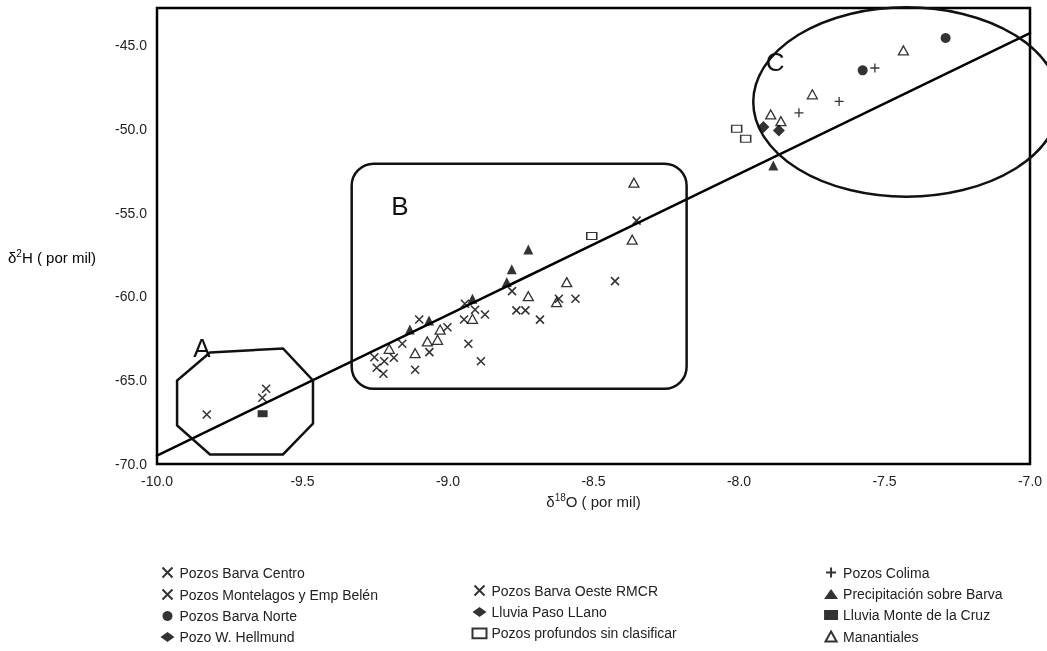 The width and height of the screenshot is (1047, 651). Describe the element at coordinates (400, 205) in the screenshot. I see `annotation: B` at that location.